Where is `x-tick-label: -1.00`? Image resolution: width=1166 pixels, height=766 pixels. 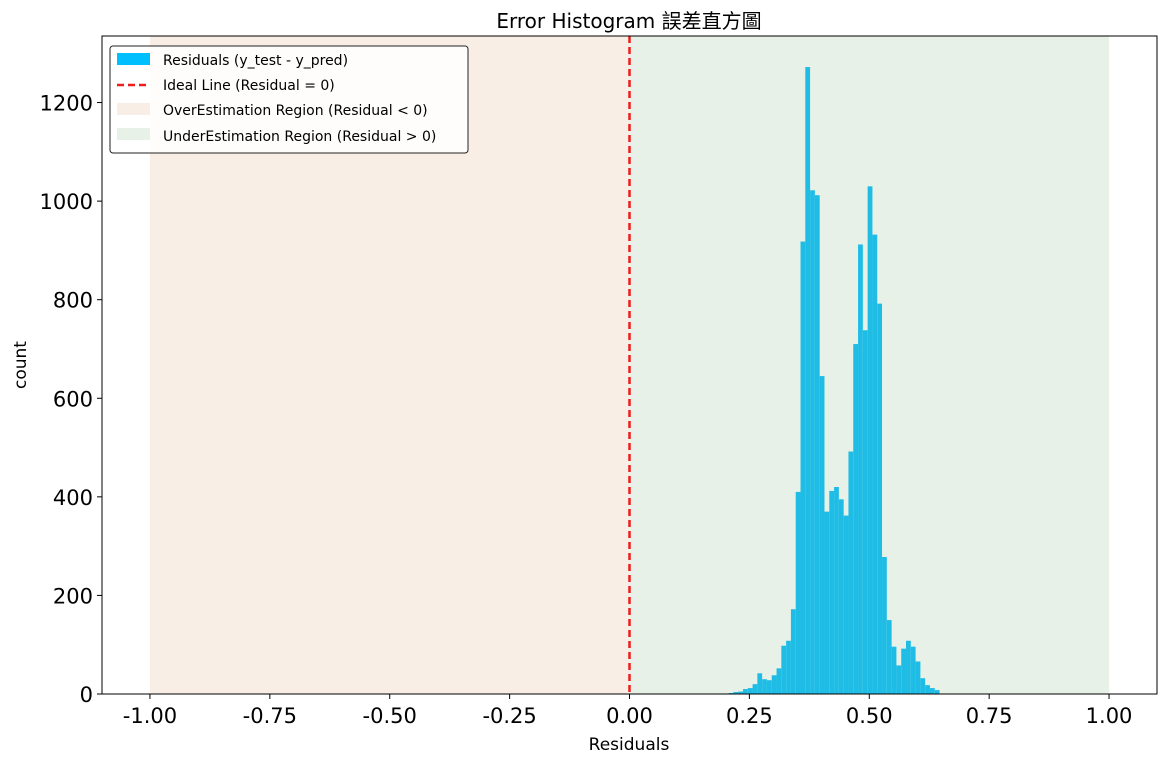
x-tick-label: -1.00 is located at coordinates (150, 716).